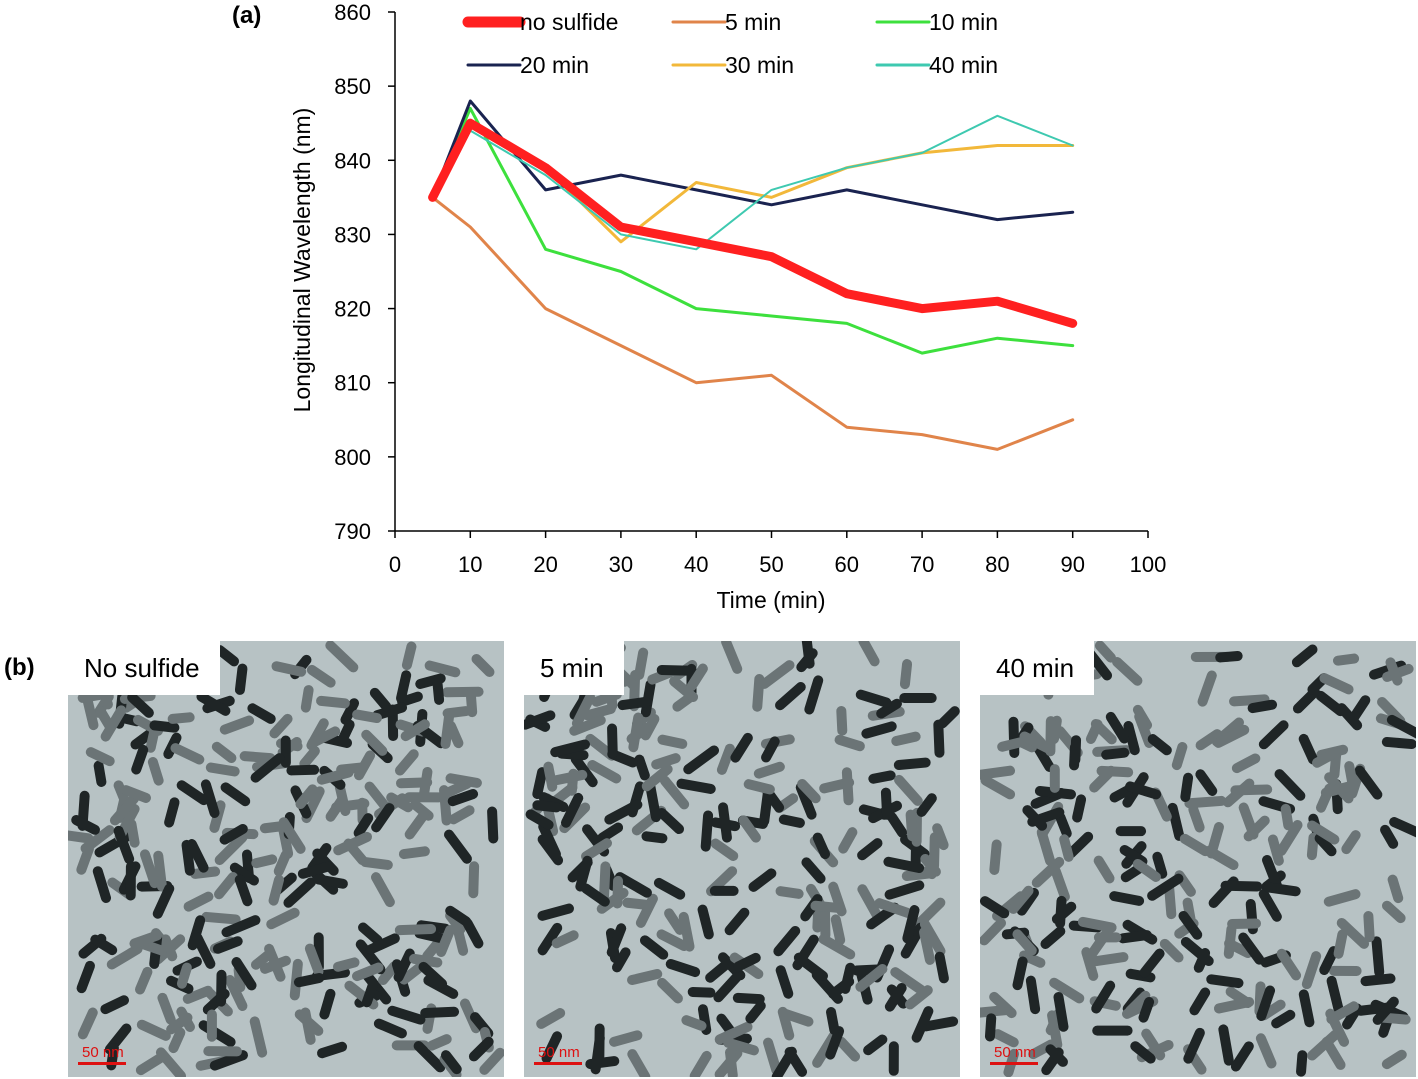 Image resolution: width=1418 pixels, height=1079 pixels. I want to click on scale-bar-text: 50 nm, so click(559, 1052).